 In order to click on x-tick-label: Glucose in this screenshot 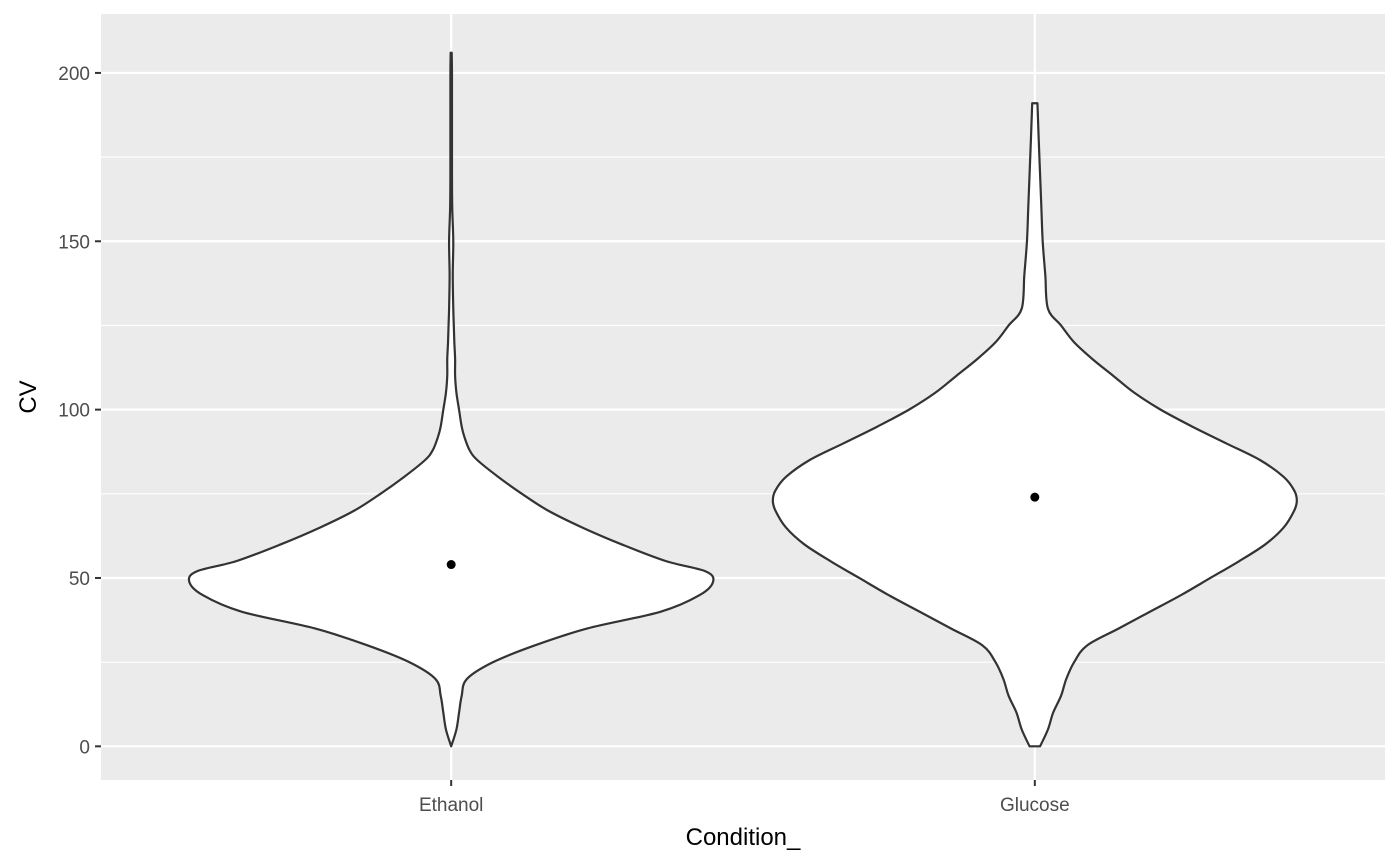, I will do `click(1035, 805)`.